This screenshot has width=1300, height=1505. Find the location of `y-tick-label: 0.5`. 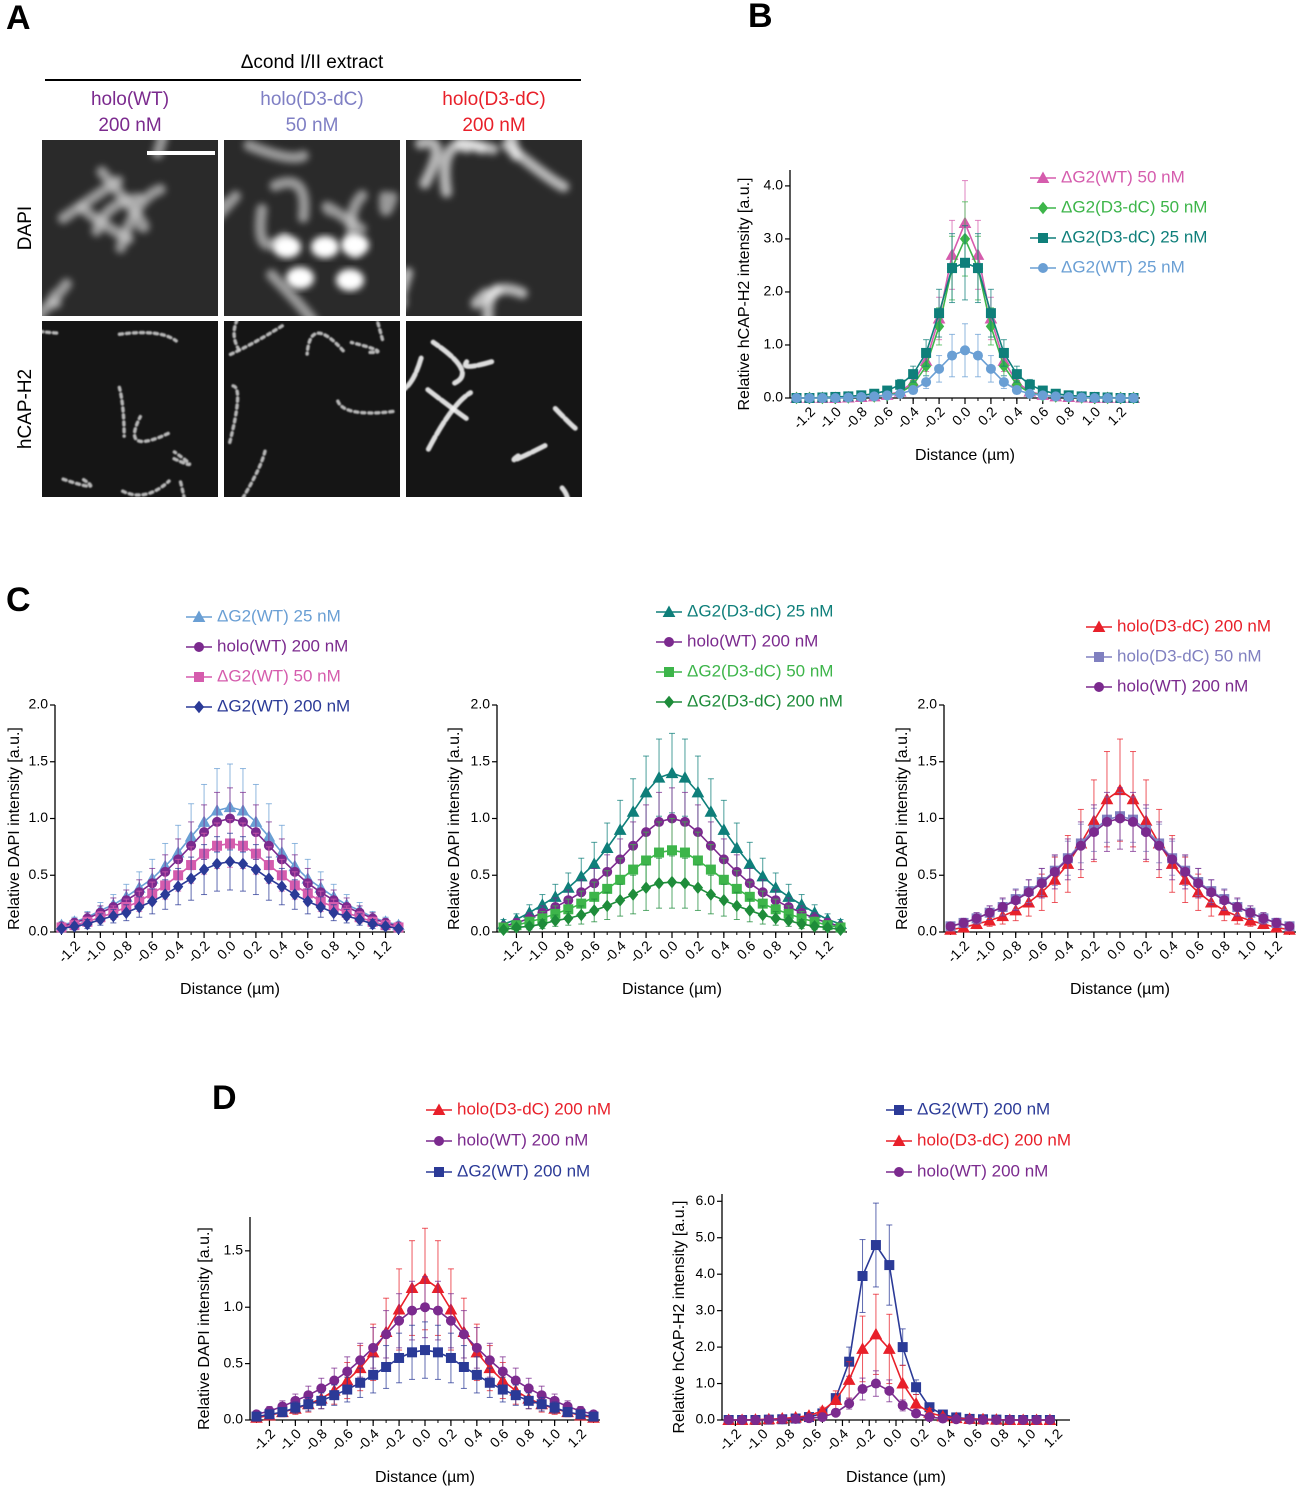

y-tick-label: 0.5 is located at coordinates (234, 1362).